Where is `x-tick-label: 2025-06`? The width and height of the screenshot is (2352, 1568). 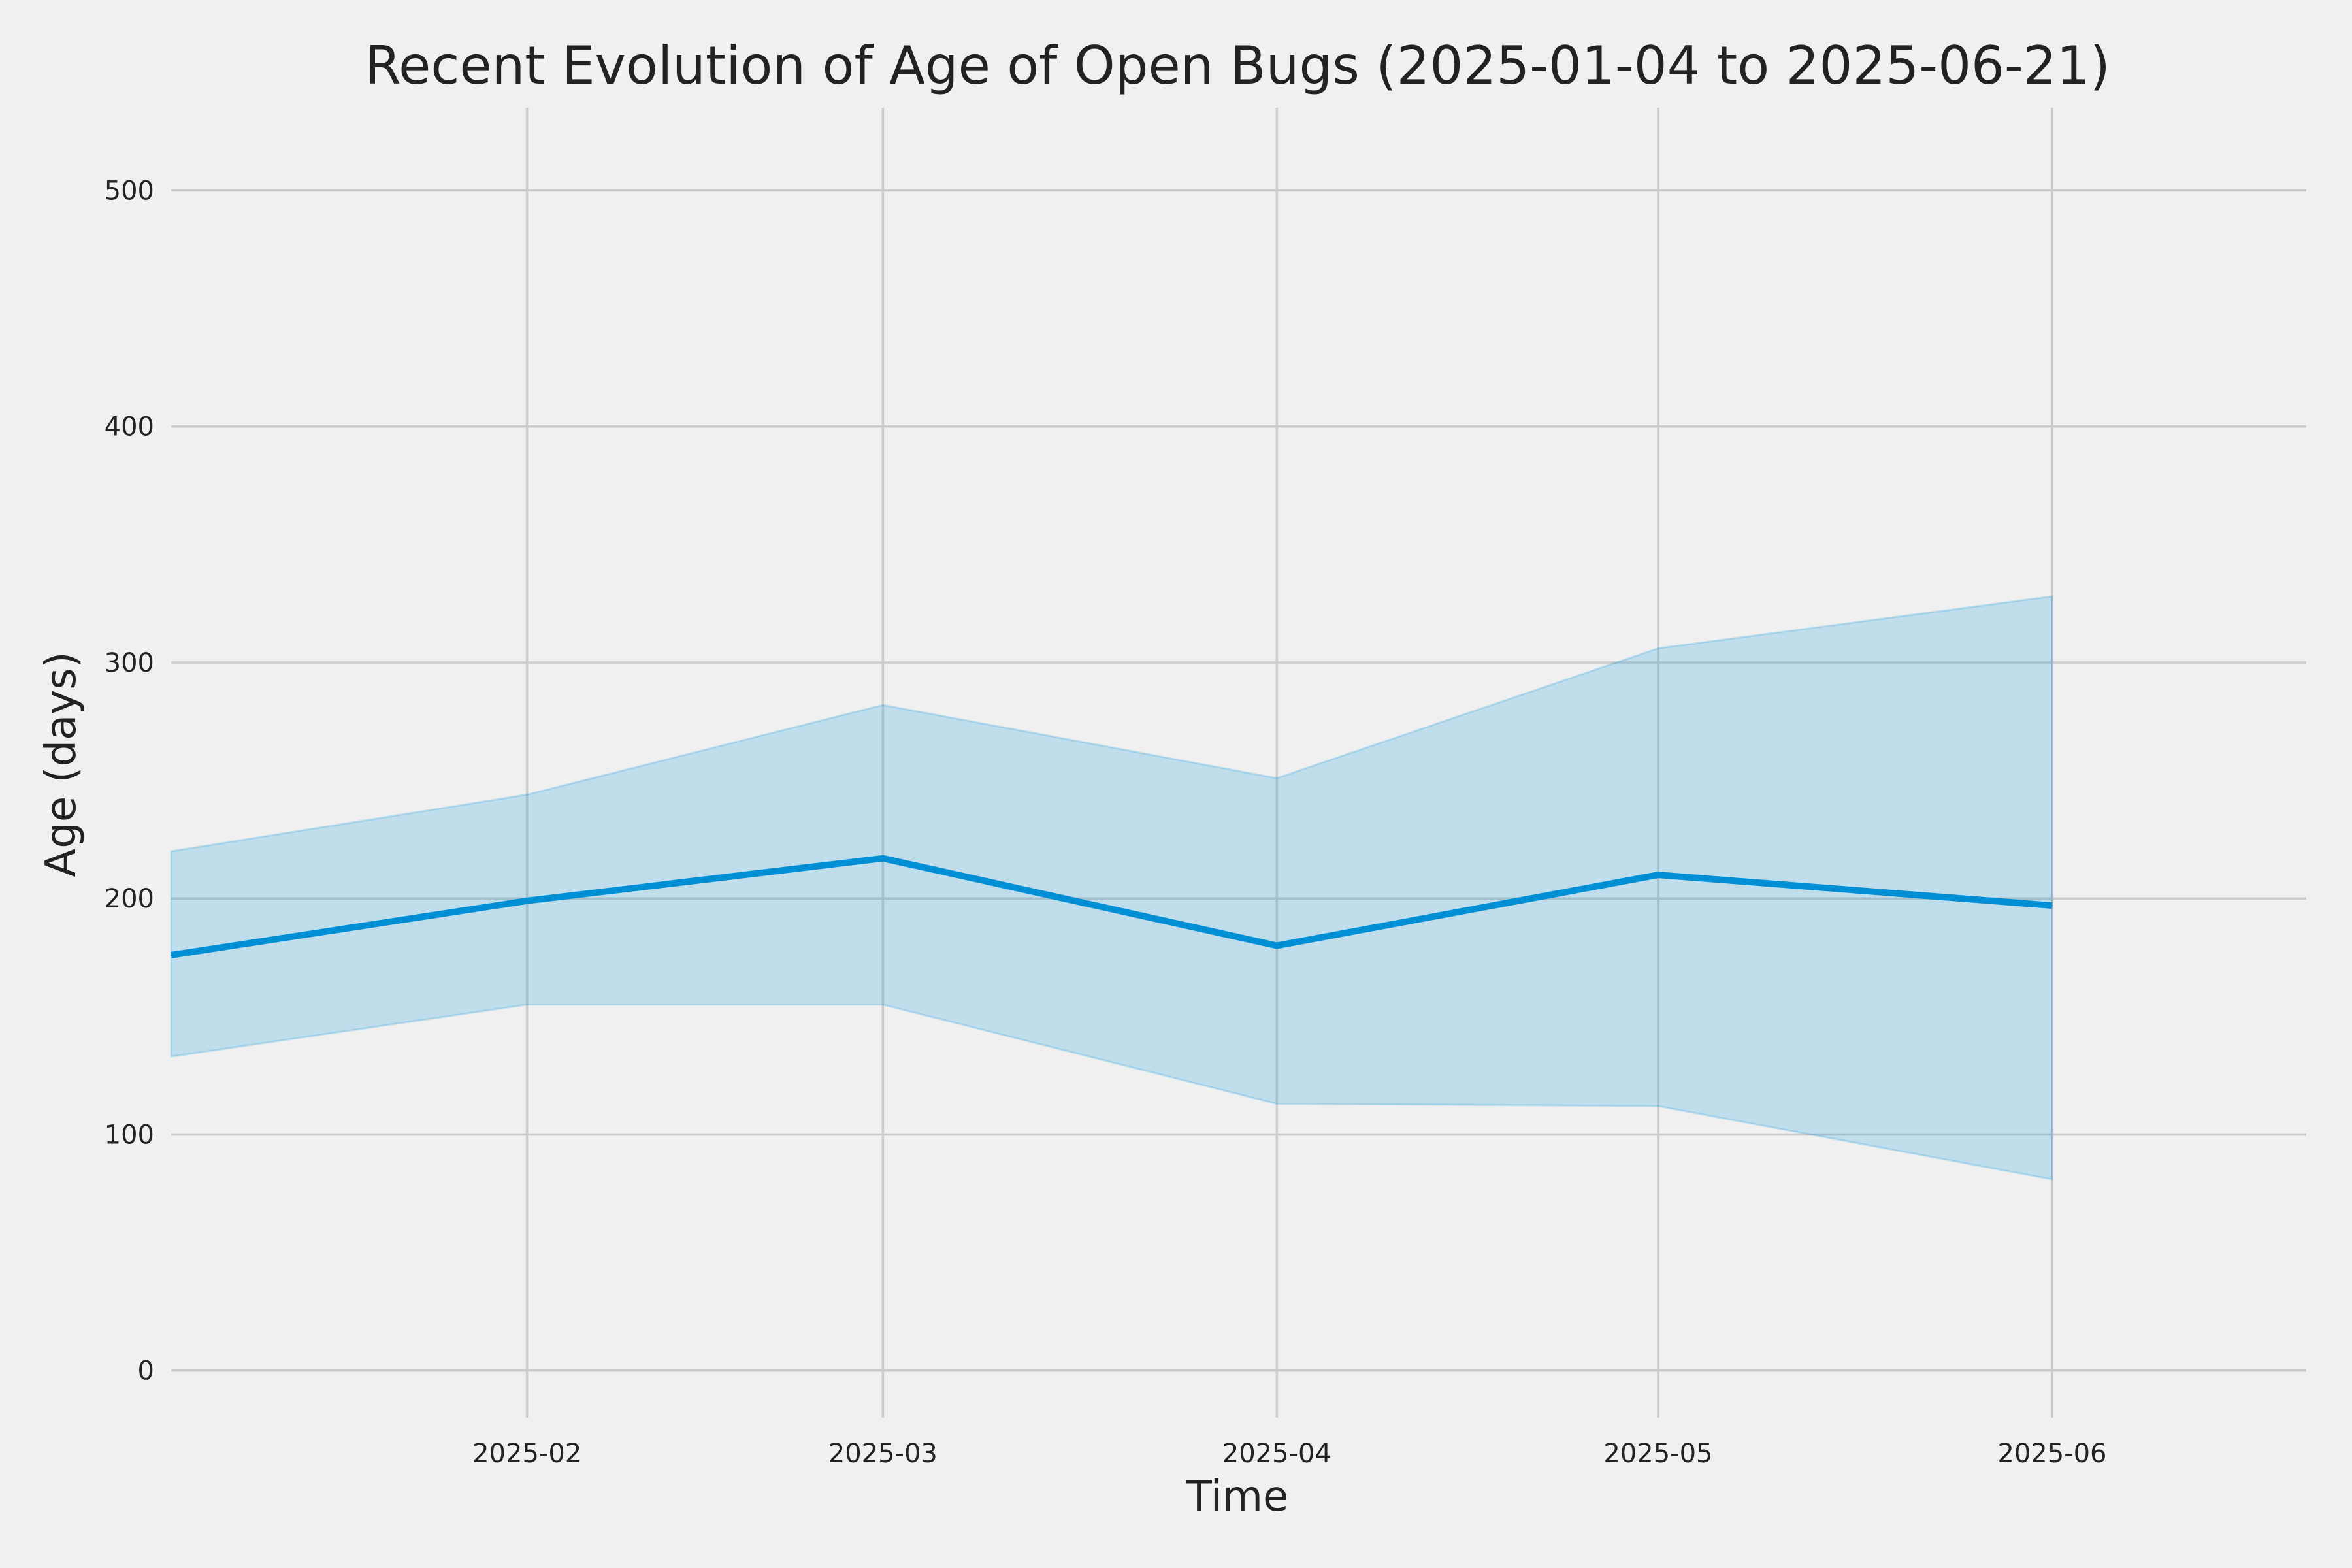
x-tick-label: 2025-06 is located at coordinates (2051, 1454).